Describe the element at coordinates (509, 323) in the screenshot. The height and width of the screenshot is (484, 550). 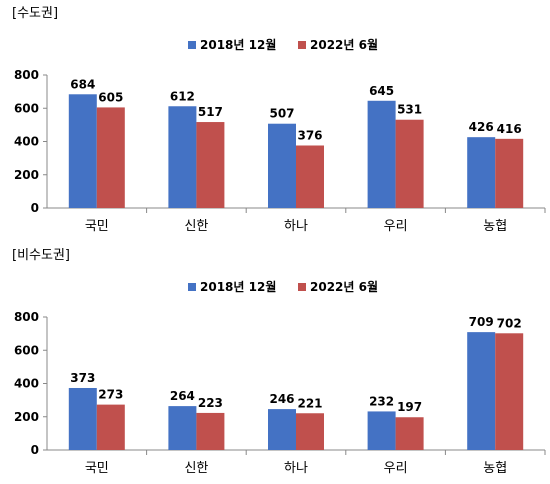
I see `data-label: 702` at that location.